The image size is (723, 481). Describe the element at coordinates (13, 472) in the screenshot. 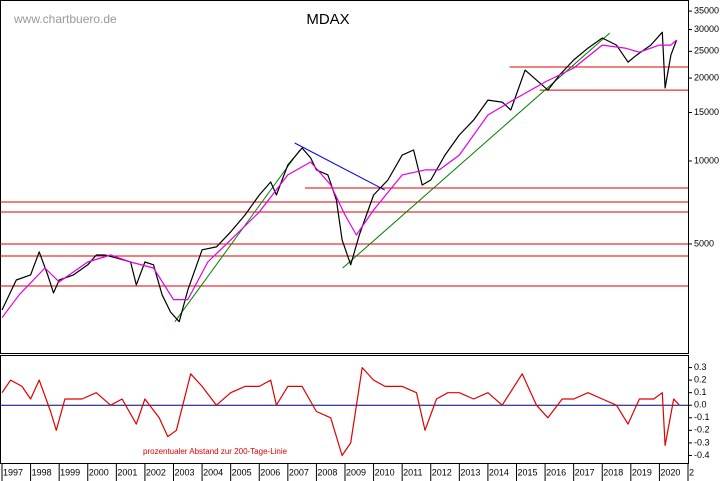

I see `x-tick-label: 1997` at that location.